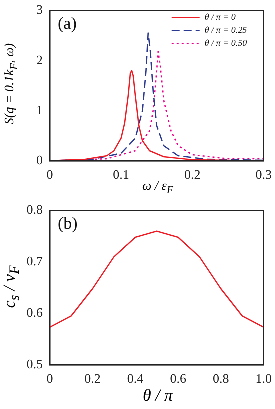 The width and height of the screenshot is (275, 409). Describe the element at coordinates (158, 187) in the screenshot. I see `x-axis-title: ω / ε$_{F}$` at that location.